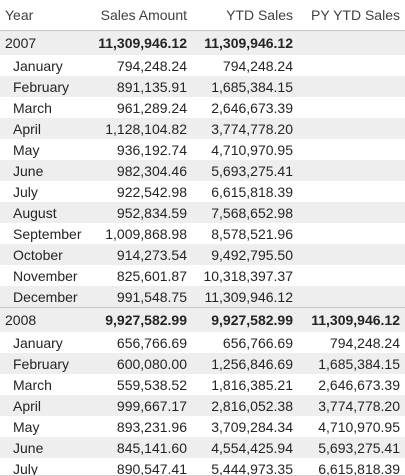 Image resolution: width=405 pixels, height=476 pixels. What do you see at coordinates (351, 42) in the screenshot?
I see `year-py-ytd-sales` at bounding box center [351, 42].